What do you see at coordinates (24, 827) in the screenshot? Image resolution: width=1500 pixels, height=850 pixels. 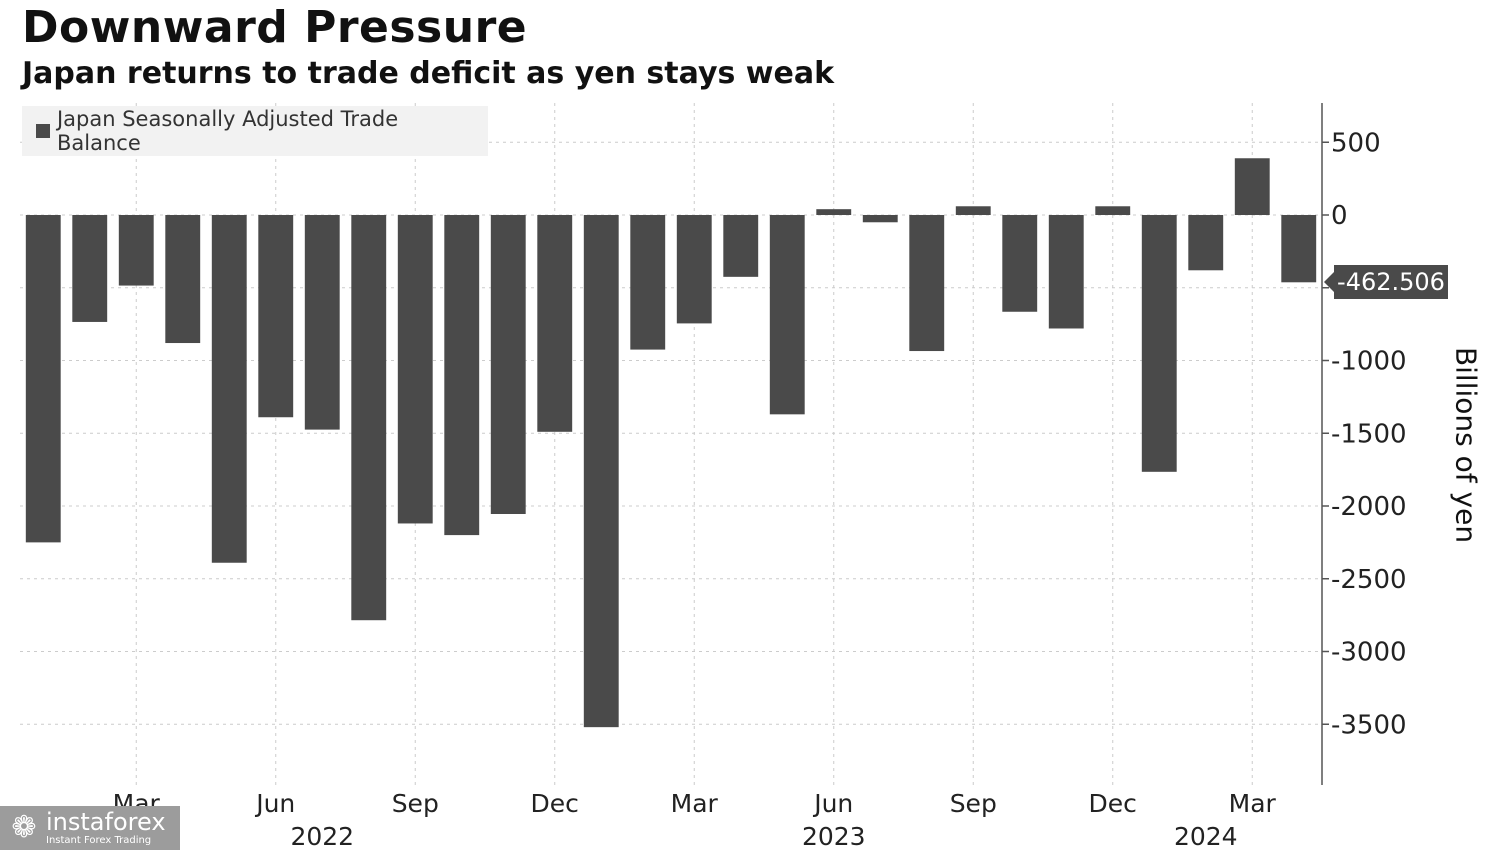 I see `instaforex-logo-icon: ❁` at bounding box center [24, 827].